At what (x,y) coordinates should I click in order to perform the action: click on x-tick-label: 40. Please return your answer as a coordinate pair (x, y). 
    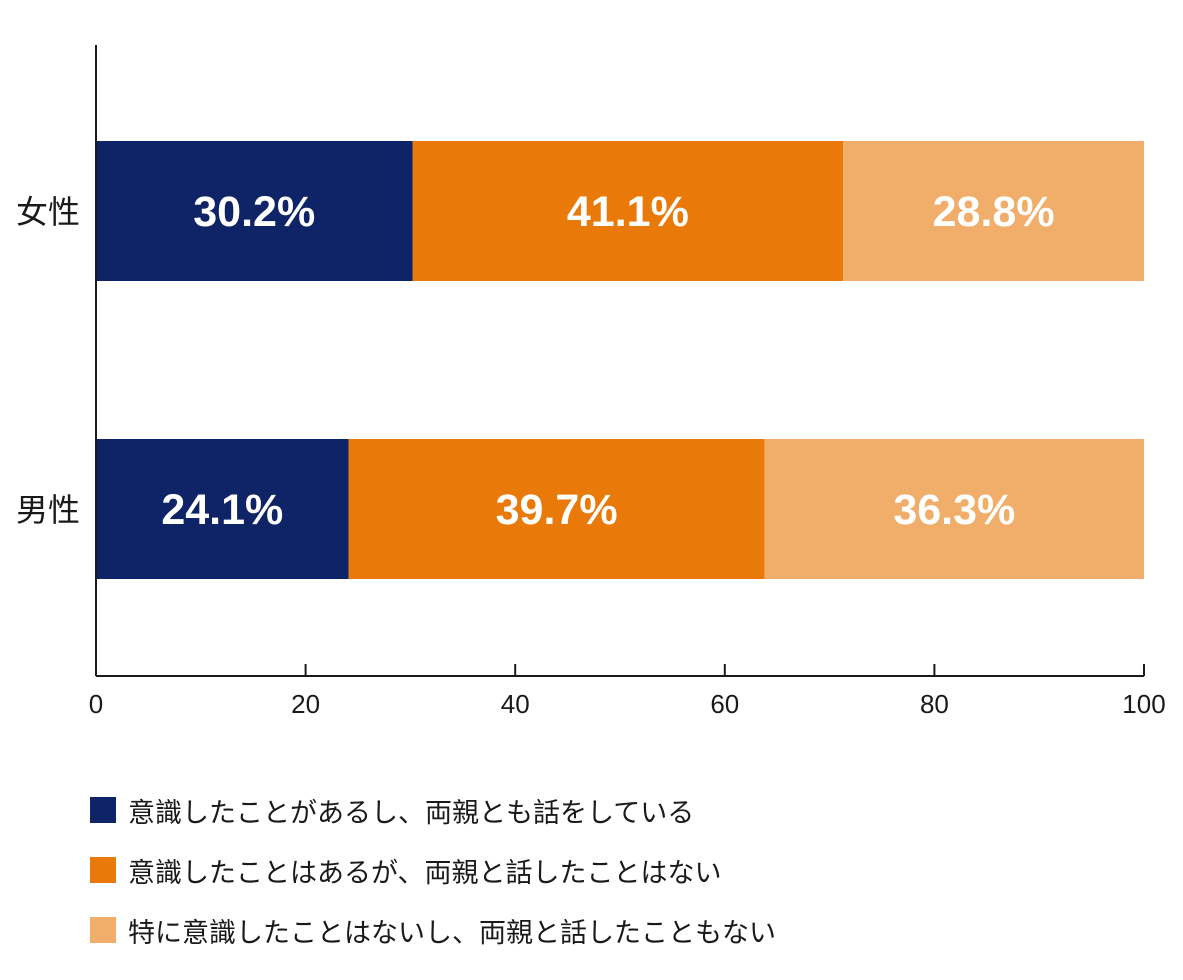
    Looking at the image, I should click on (515, 704).